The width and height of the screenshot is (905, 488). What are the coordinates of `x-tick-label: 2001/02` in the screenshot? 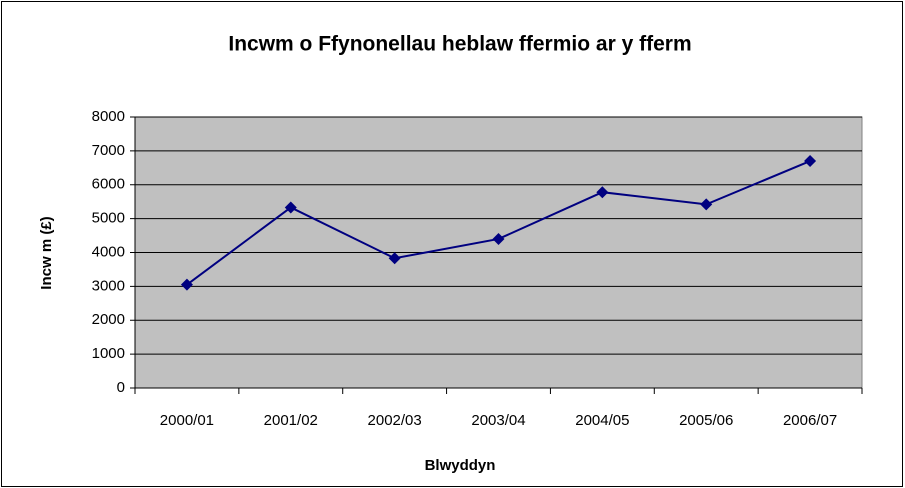 It's located at (291, 420).